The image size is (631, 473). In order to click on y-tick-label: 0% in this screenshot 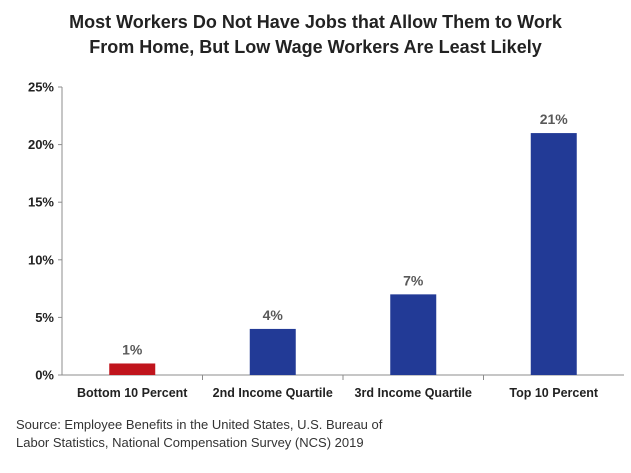, I will do `click(44, 375)`.